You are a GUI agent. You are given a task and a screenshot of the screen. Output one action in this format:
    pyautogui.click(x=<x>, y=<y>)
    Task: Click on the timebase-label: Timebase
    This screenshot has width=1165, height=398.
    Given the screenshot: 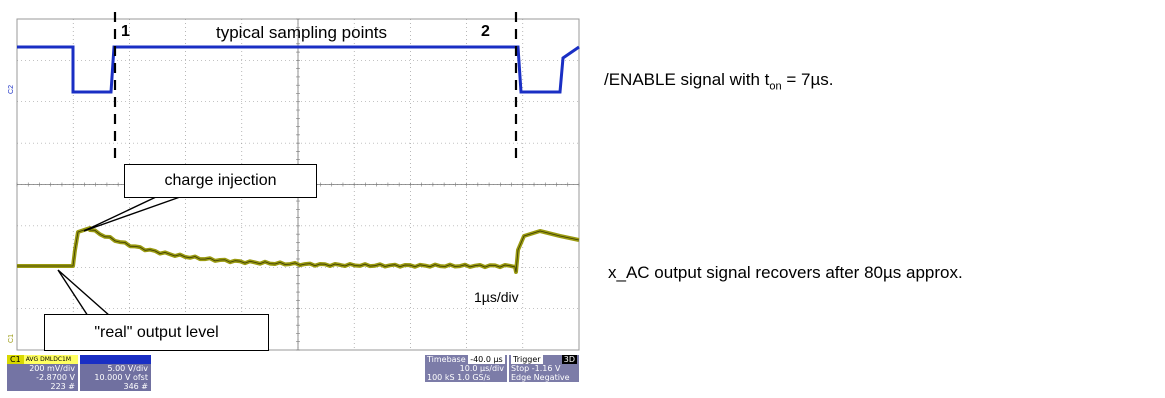 What is the action you would take?
    pyautogui.click(x=446, y=359)
    